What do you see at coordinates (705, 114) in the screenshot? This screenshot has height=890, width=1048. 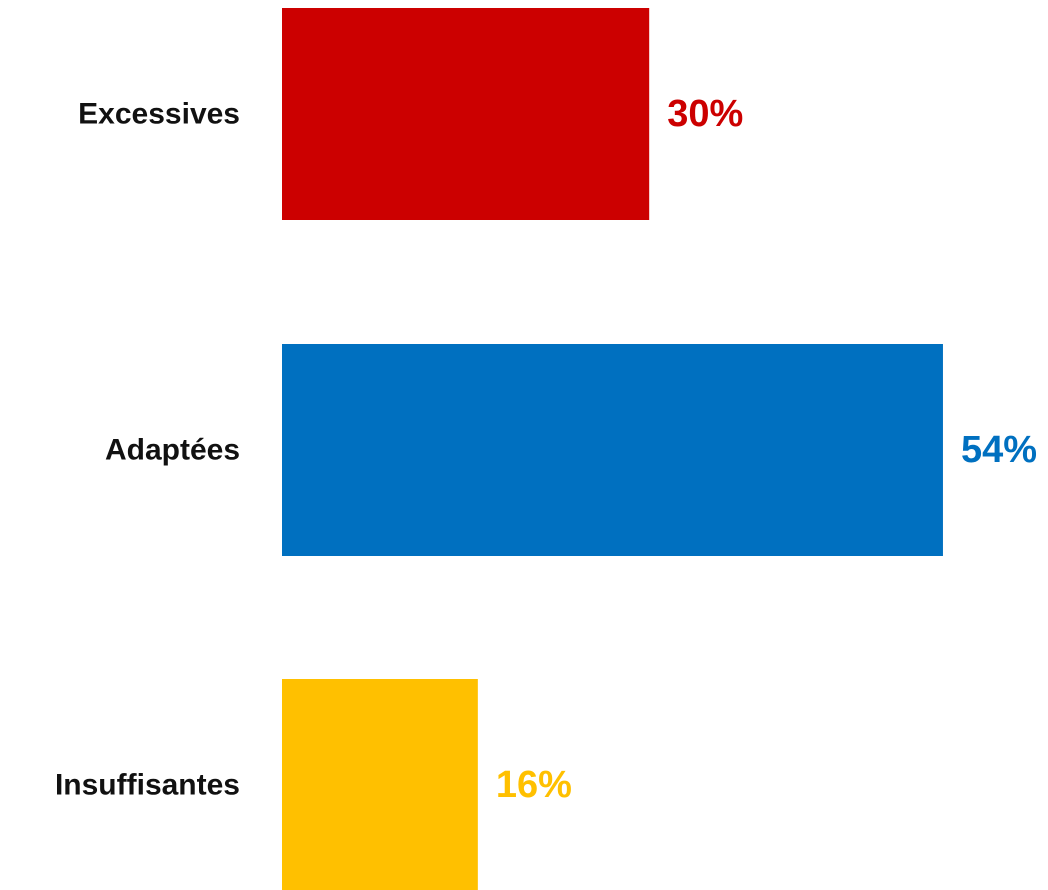 I see `value-label-excessives: 30%` at bounding box center [705, 114].